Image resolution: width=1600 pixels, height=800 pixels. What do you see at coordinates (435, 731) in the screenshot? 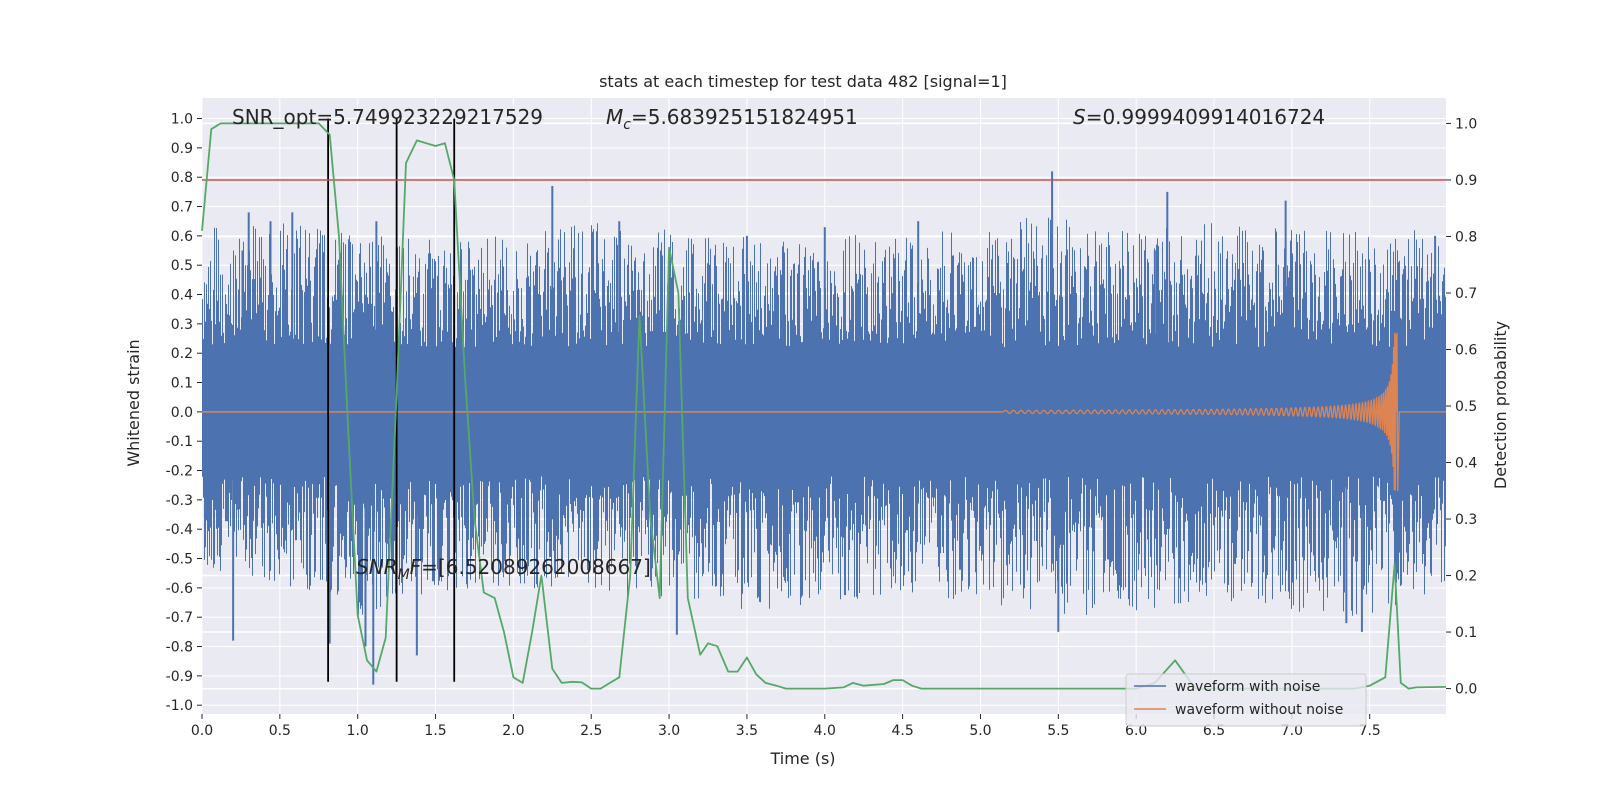
I see `x-tick-label: 1.5` at bounding box center [435, 731].